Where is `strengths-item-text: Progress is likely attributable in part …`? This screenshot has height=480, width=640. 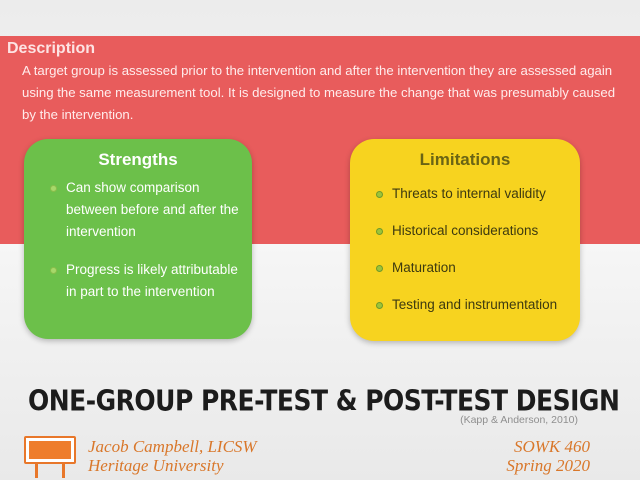
strengths-item-text: Progress is likely attributable in part … is located at coordinates (152, 280).